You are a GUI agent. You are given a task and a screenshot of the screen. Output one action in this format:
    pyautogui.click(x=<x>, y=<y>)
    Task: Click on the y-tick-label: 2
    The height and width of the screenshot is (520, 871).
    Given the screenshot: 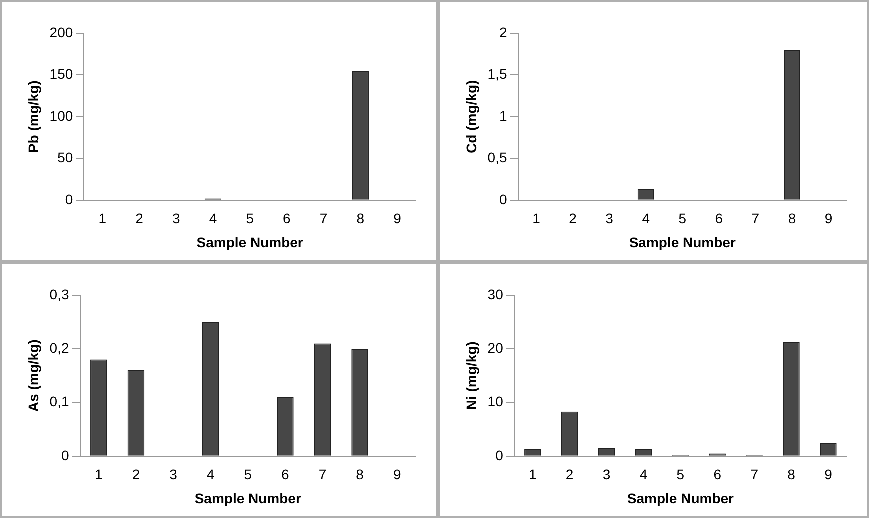 What is the action you would take?
    pyautogui.click(x=503, y=32)
    